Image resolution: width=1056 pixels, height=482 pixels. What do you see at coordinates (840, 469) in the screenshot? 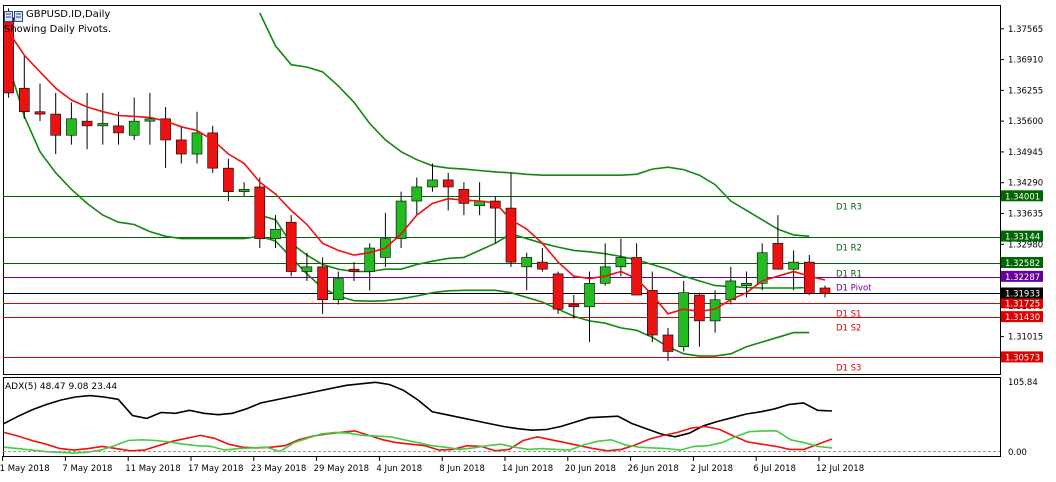
I see `time-tick-label: 12 Jul 2018` at bounding box center [840, 469].